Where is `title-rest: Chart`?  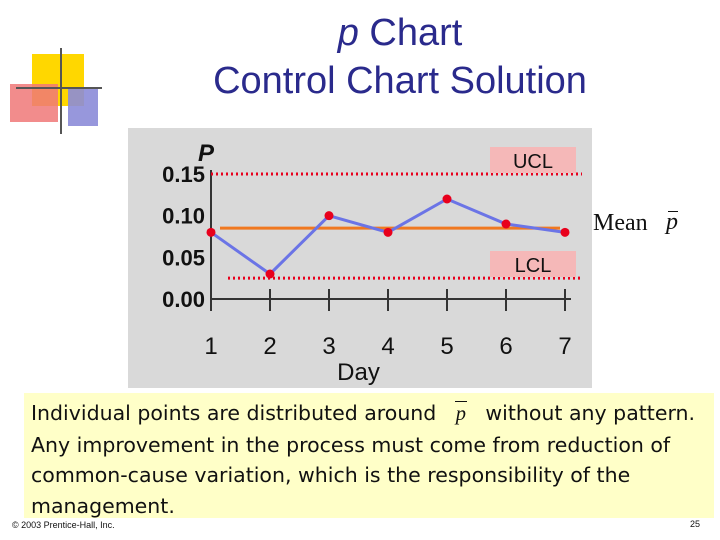
title-rest: Chart is located at coordinates (416, 33).